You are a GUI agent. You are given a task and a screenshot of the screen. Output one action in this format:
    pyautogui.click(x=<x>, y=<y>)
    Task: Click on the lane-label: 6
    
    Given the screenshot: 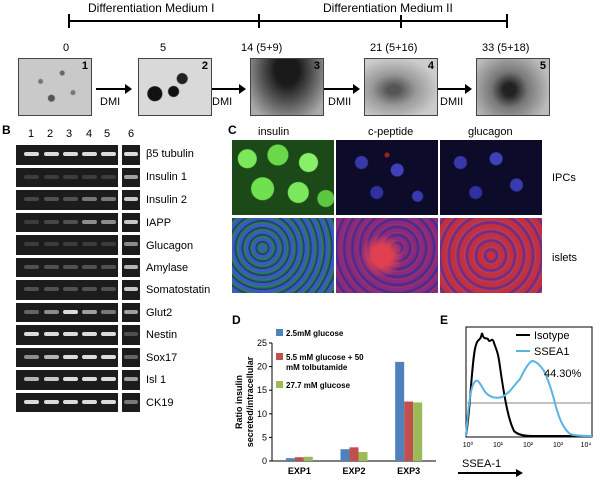 What is the action you would take?
    pyautogui.click(x=131, y=134)
    